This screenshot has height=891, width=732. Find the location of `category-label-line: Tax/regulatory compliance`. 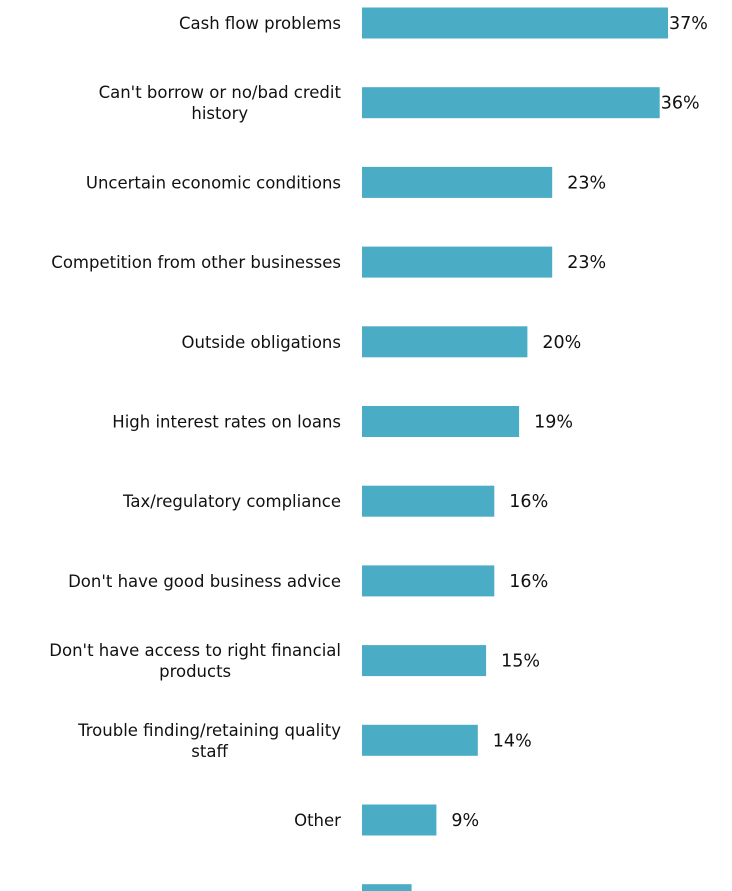

category-label-line: Tax/regulatory compliance is located at coordinates (231, 501).